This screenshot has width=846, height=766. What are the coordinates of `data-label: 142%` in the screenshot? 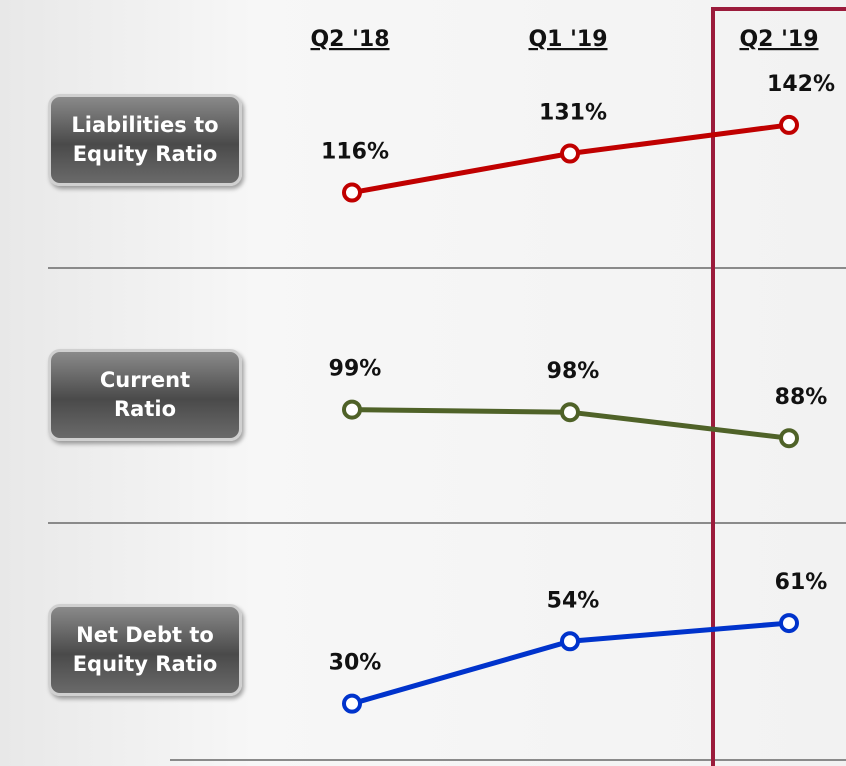 It's located at (801, 84).